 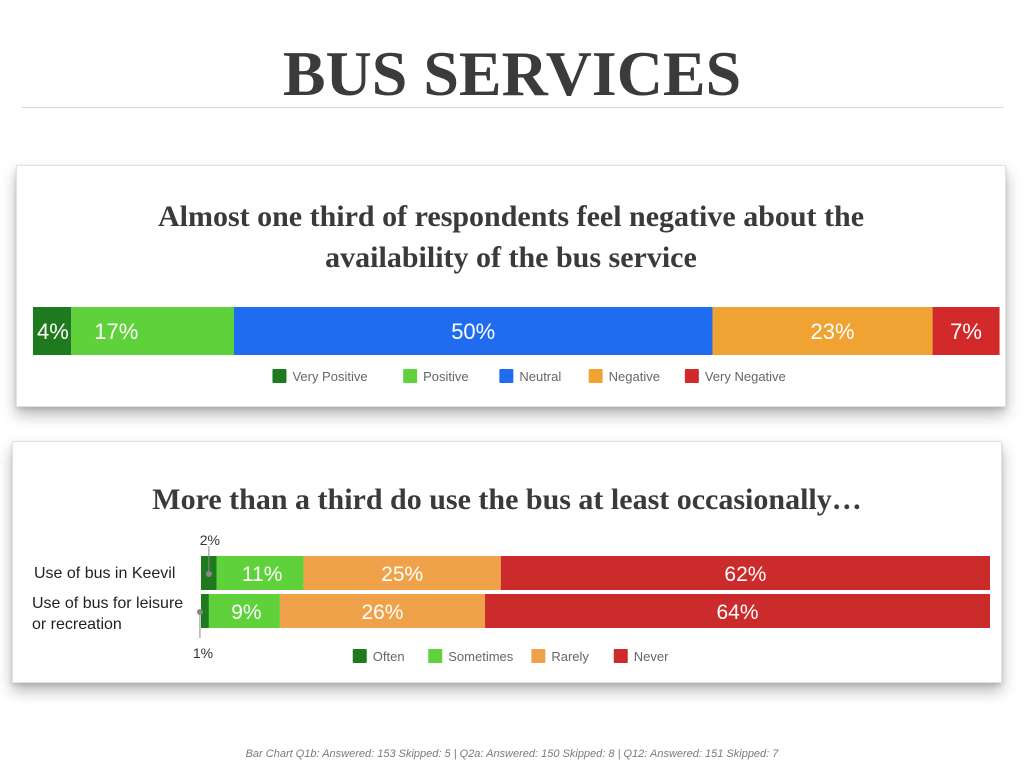 I want to click on bar-segment-negative, so click(x=822, y=331).